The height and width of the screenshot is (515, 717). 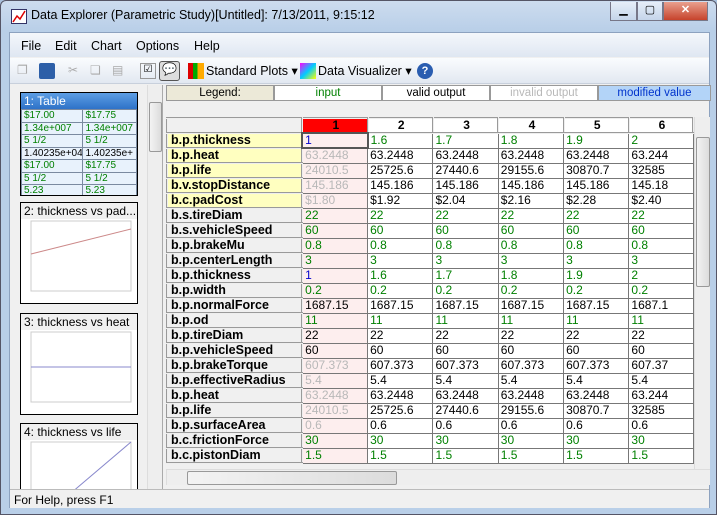 What do you see at coordinates (79, 456) in the screenshot?
I see `thumbnail-chart-4: 4: thickness vs life` at bounding box center [79, 456].